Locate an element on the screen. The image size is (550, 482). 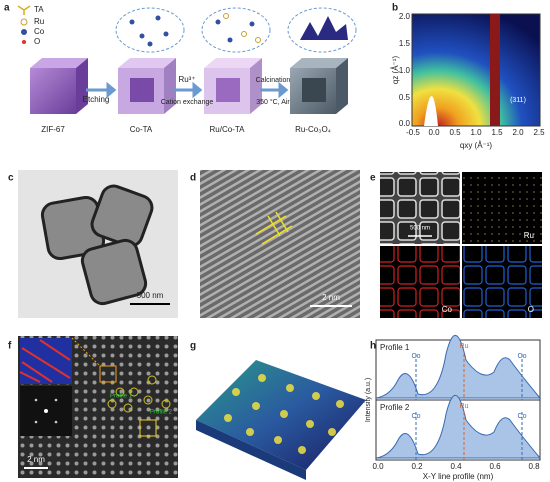
x-tick-label: 1.0 is located at coordinates (476, 132).